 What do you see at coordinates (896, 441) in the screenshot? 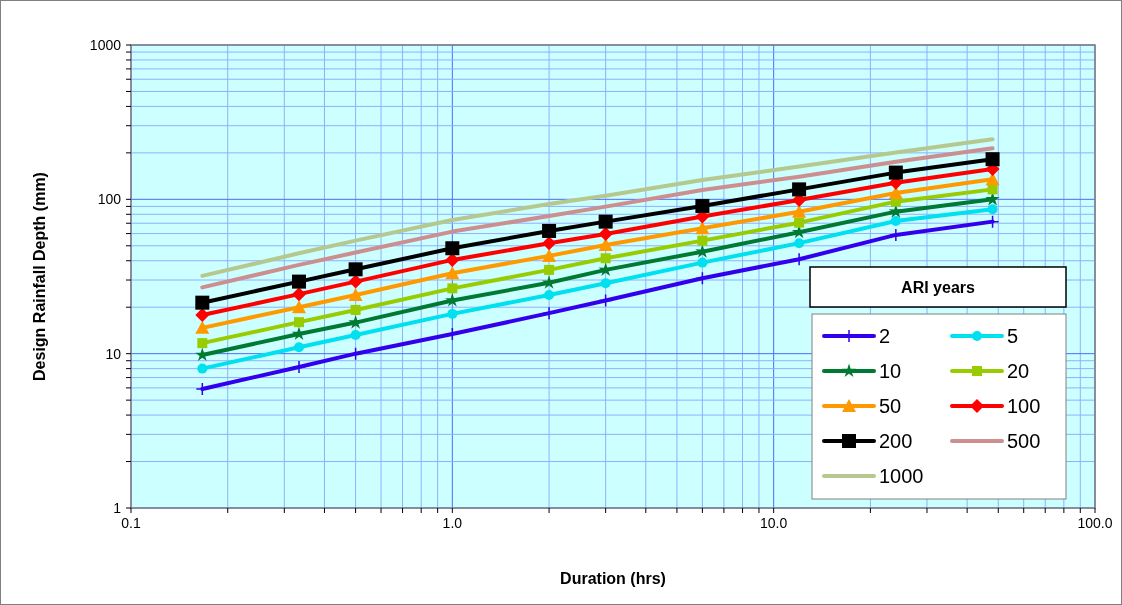
I see `legend-label: 200` at bounding box center [896, 441].